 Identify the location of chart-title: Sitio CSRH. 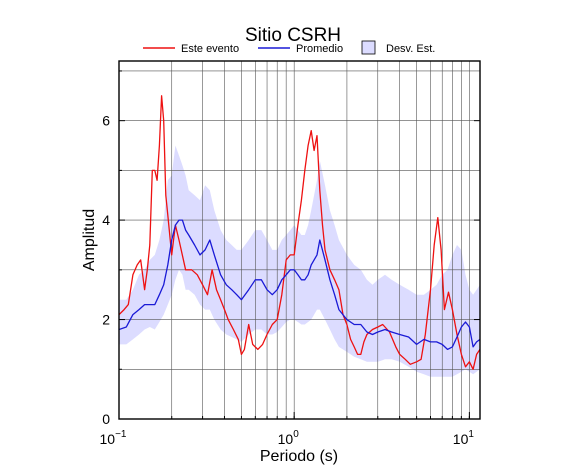
(293, 35).